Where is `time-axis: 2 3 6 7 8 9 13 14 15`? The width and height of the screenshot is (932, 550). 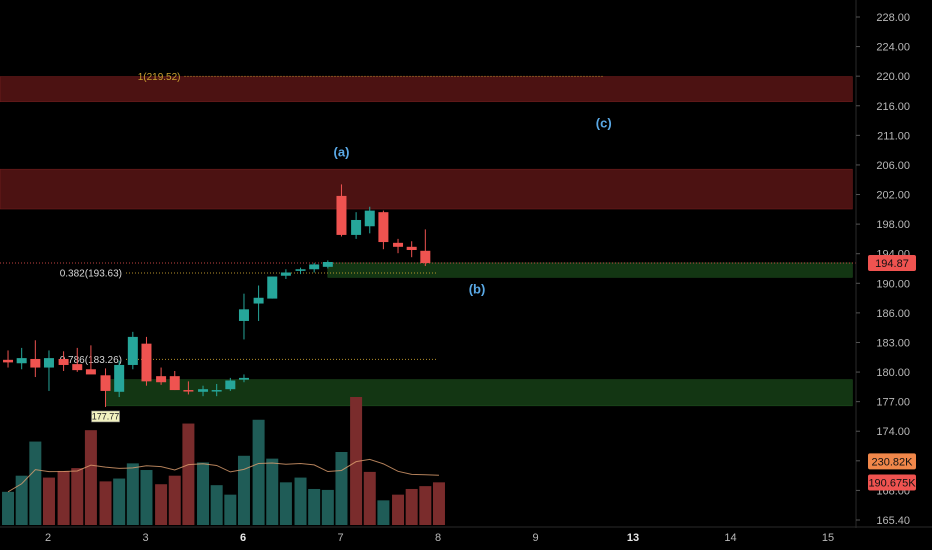 time-axis: 2 3 6 7 8 9 13 14 15 is located at coordinates (466, 535).